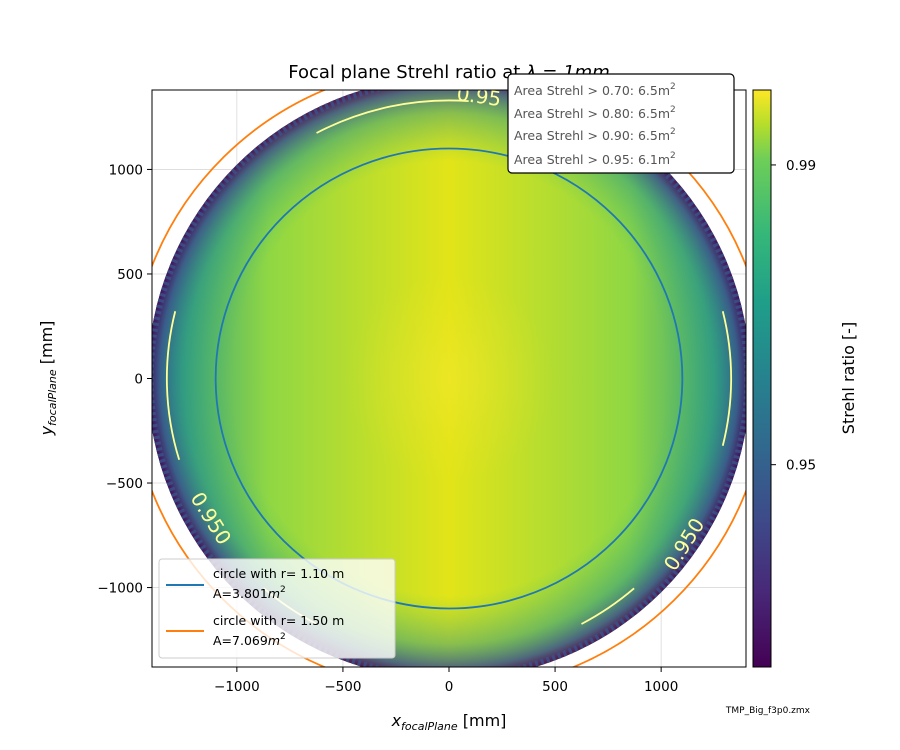 The width and height of the screenshot is (900, 750). Describe the element at coordinates (595, 90) in the screenshot. I see `annotation-line: Area Strehl > 0.70: 6.5m2` at that location.